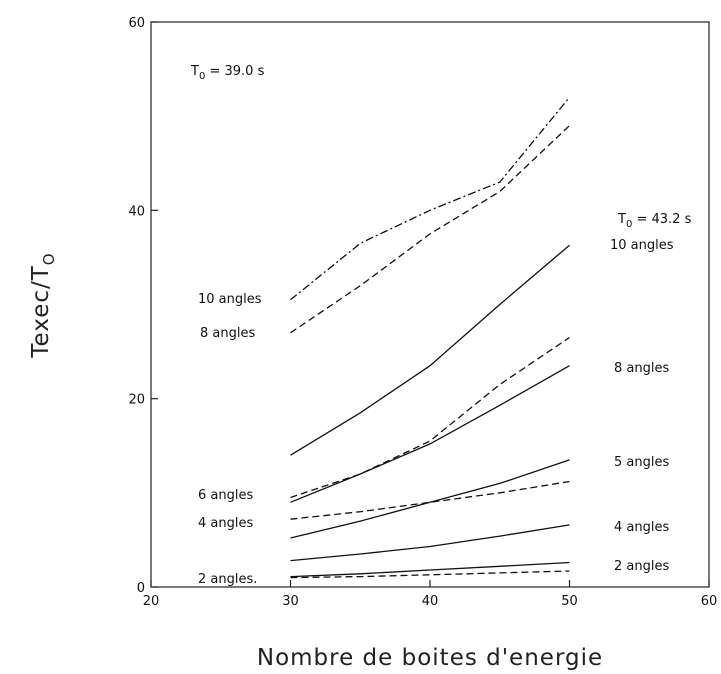  What do you see at coordinates (430, 601) in the screenshot?
I see `x-tick-label-40: 40` at bounding box center [430, 601].